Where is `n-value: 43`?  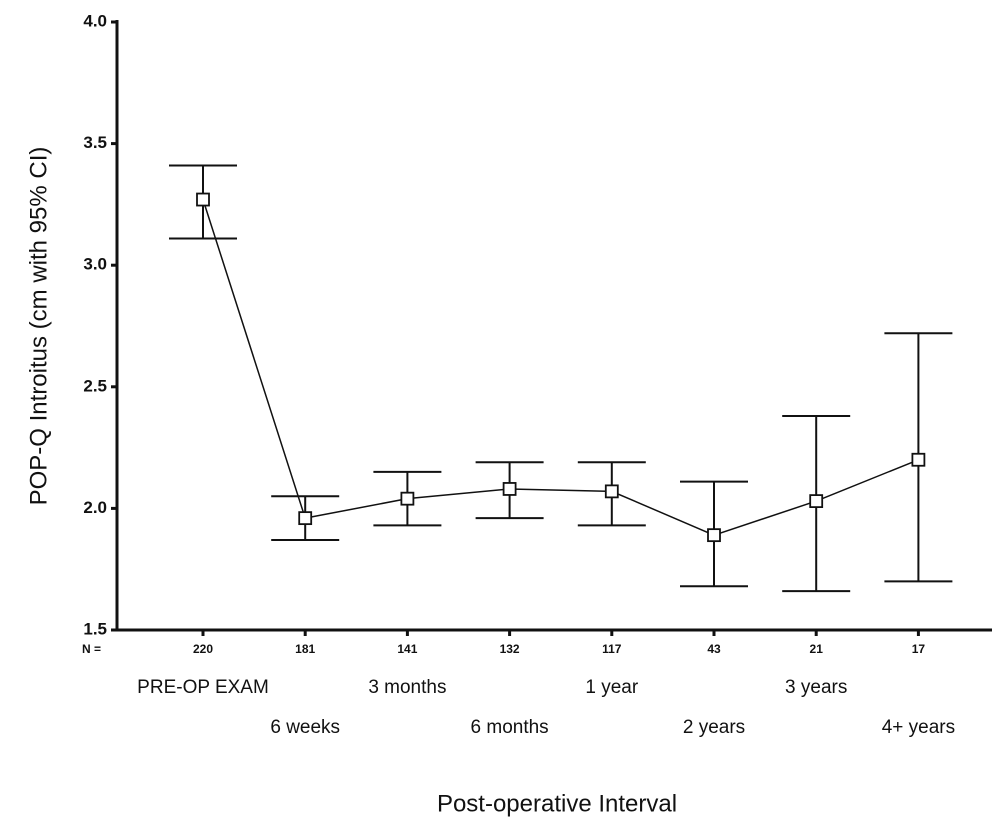
n-value: 43 is located at coordinates (714, 649).